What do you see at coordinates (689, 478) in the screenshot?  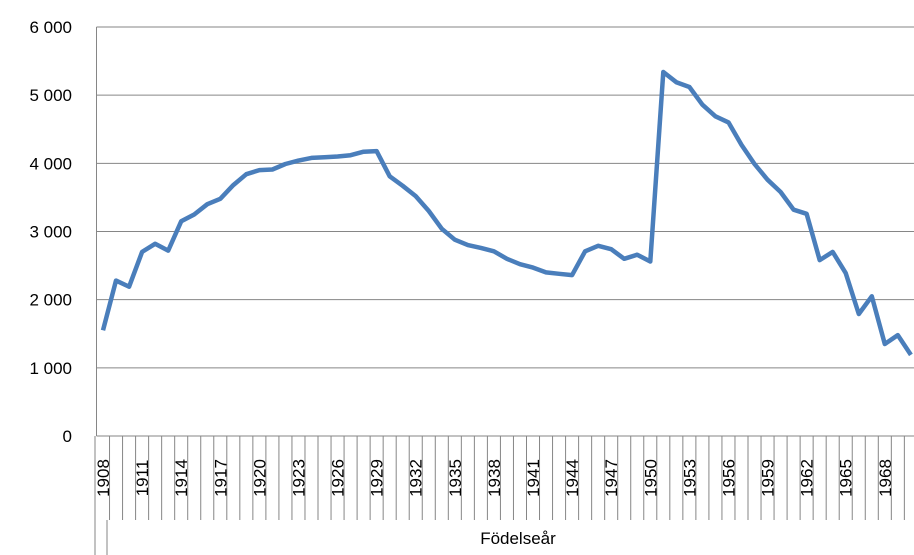 I see `x-tick-label: 1953` at bounding box center [689, 478].